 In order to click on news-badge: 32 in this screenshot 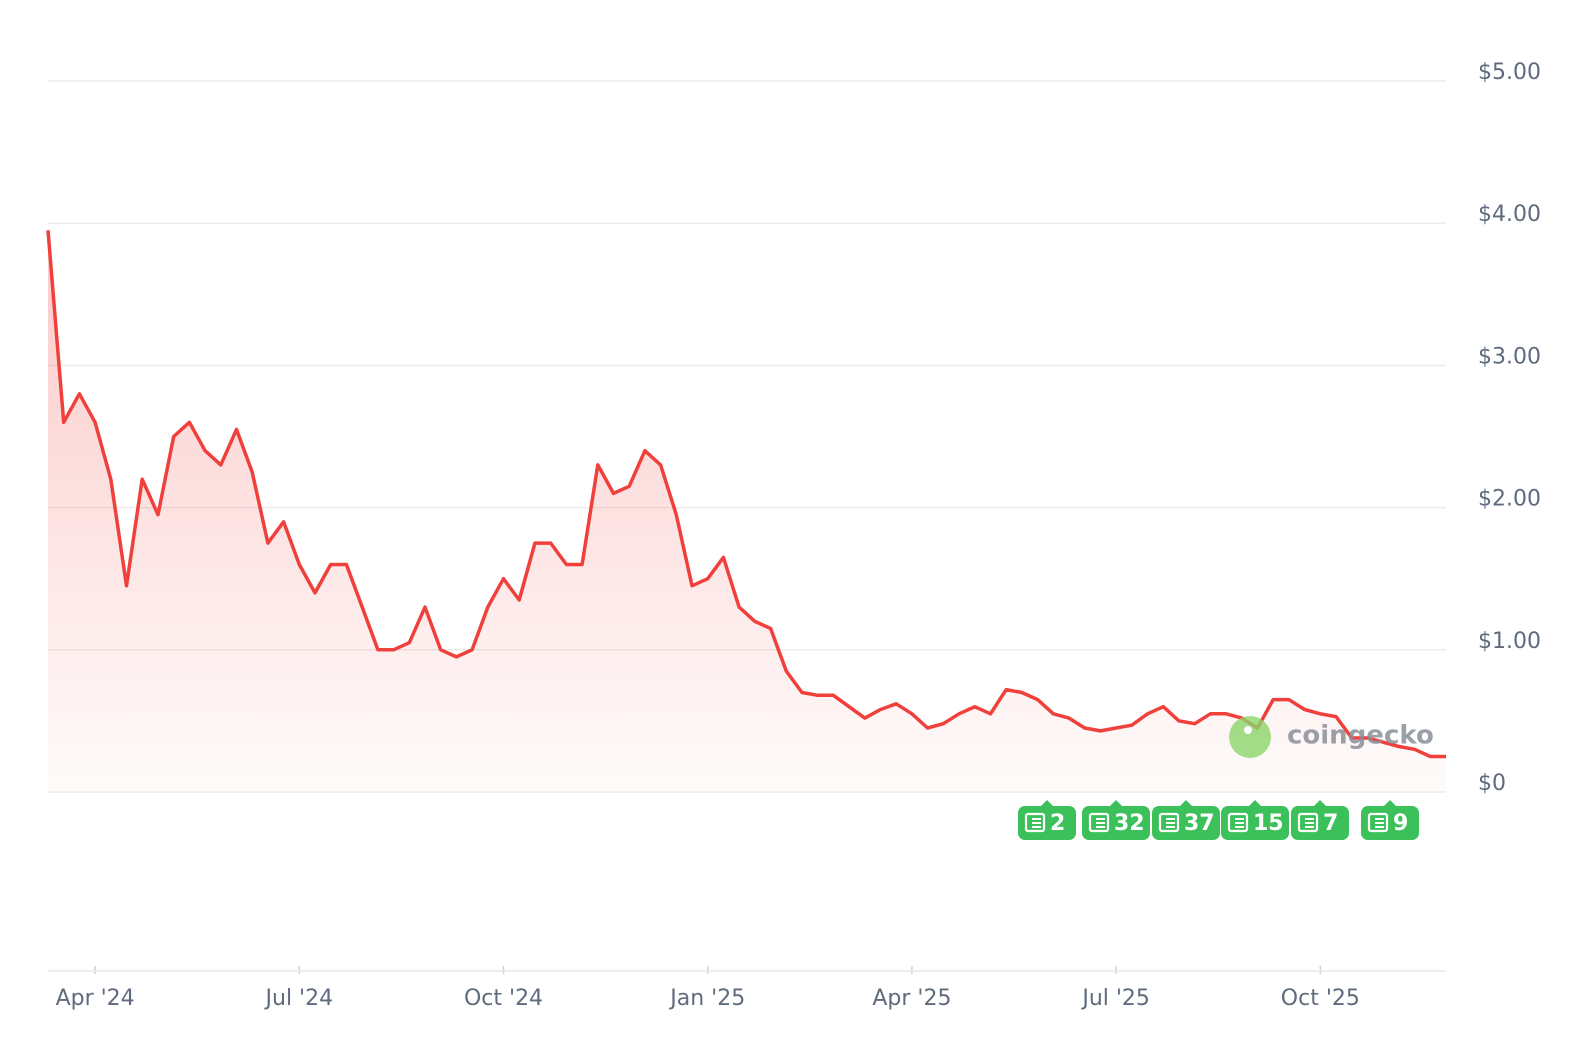, I will do `click(1116, 820)`.